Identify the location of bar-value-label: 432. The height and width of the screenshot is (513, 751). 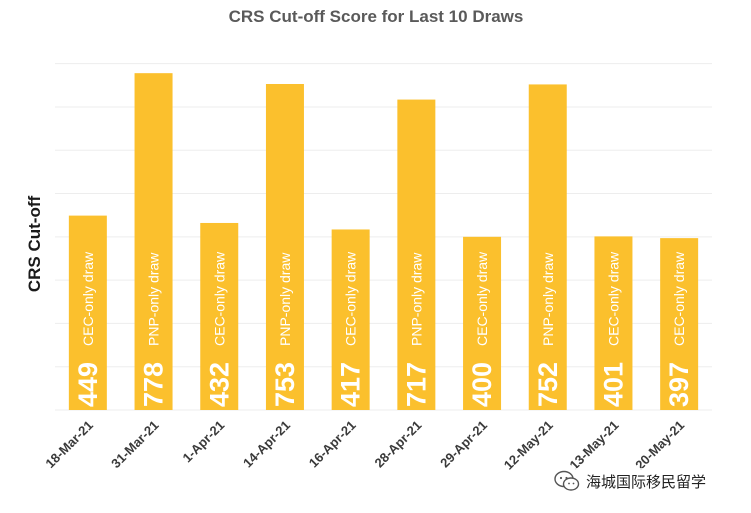
(219, 384).